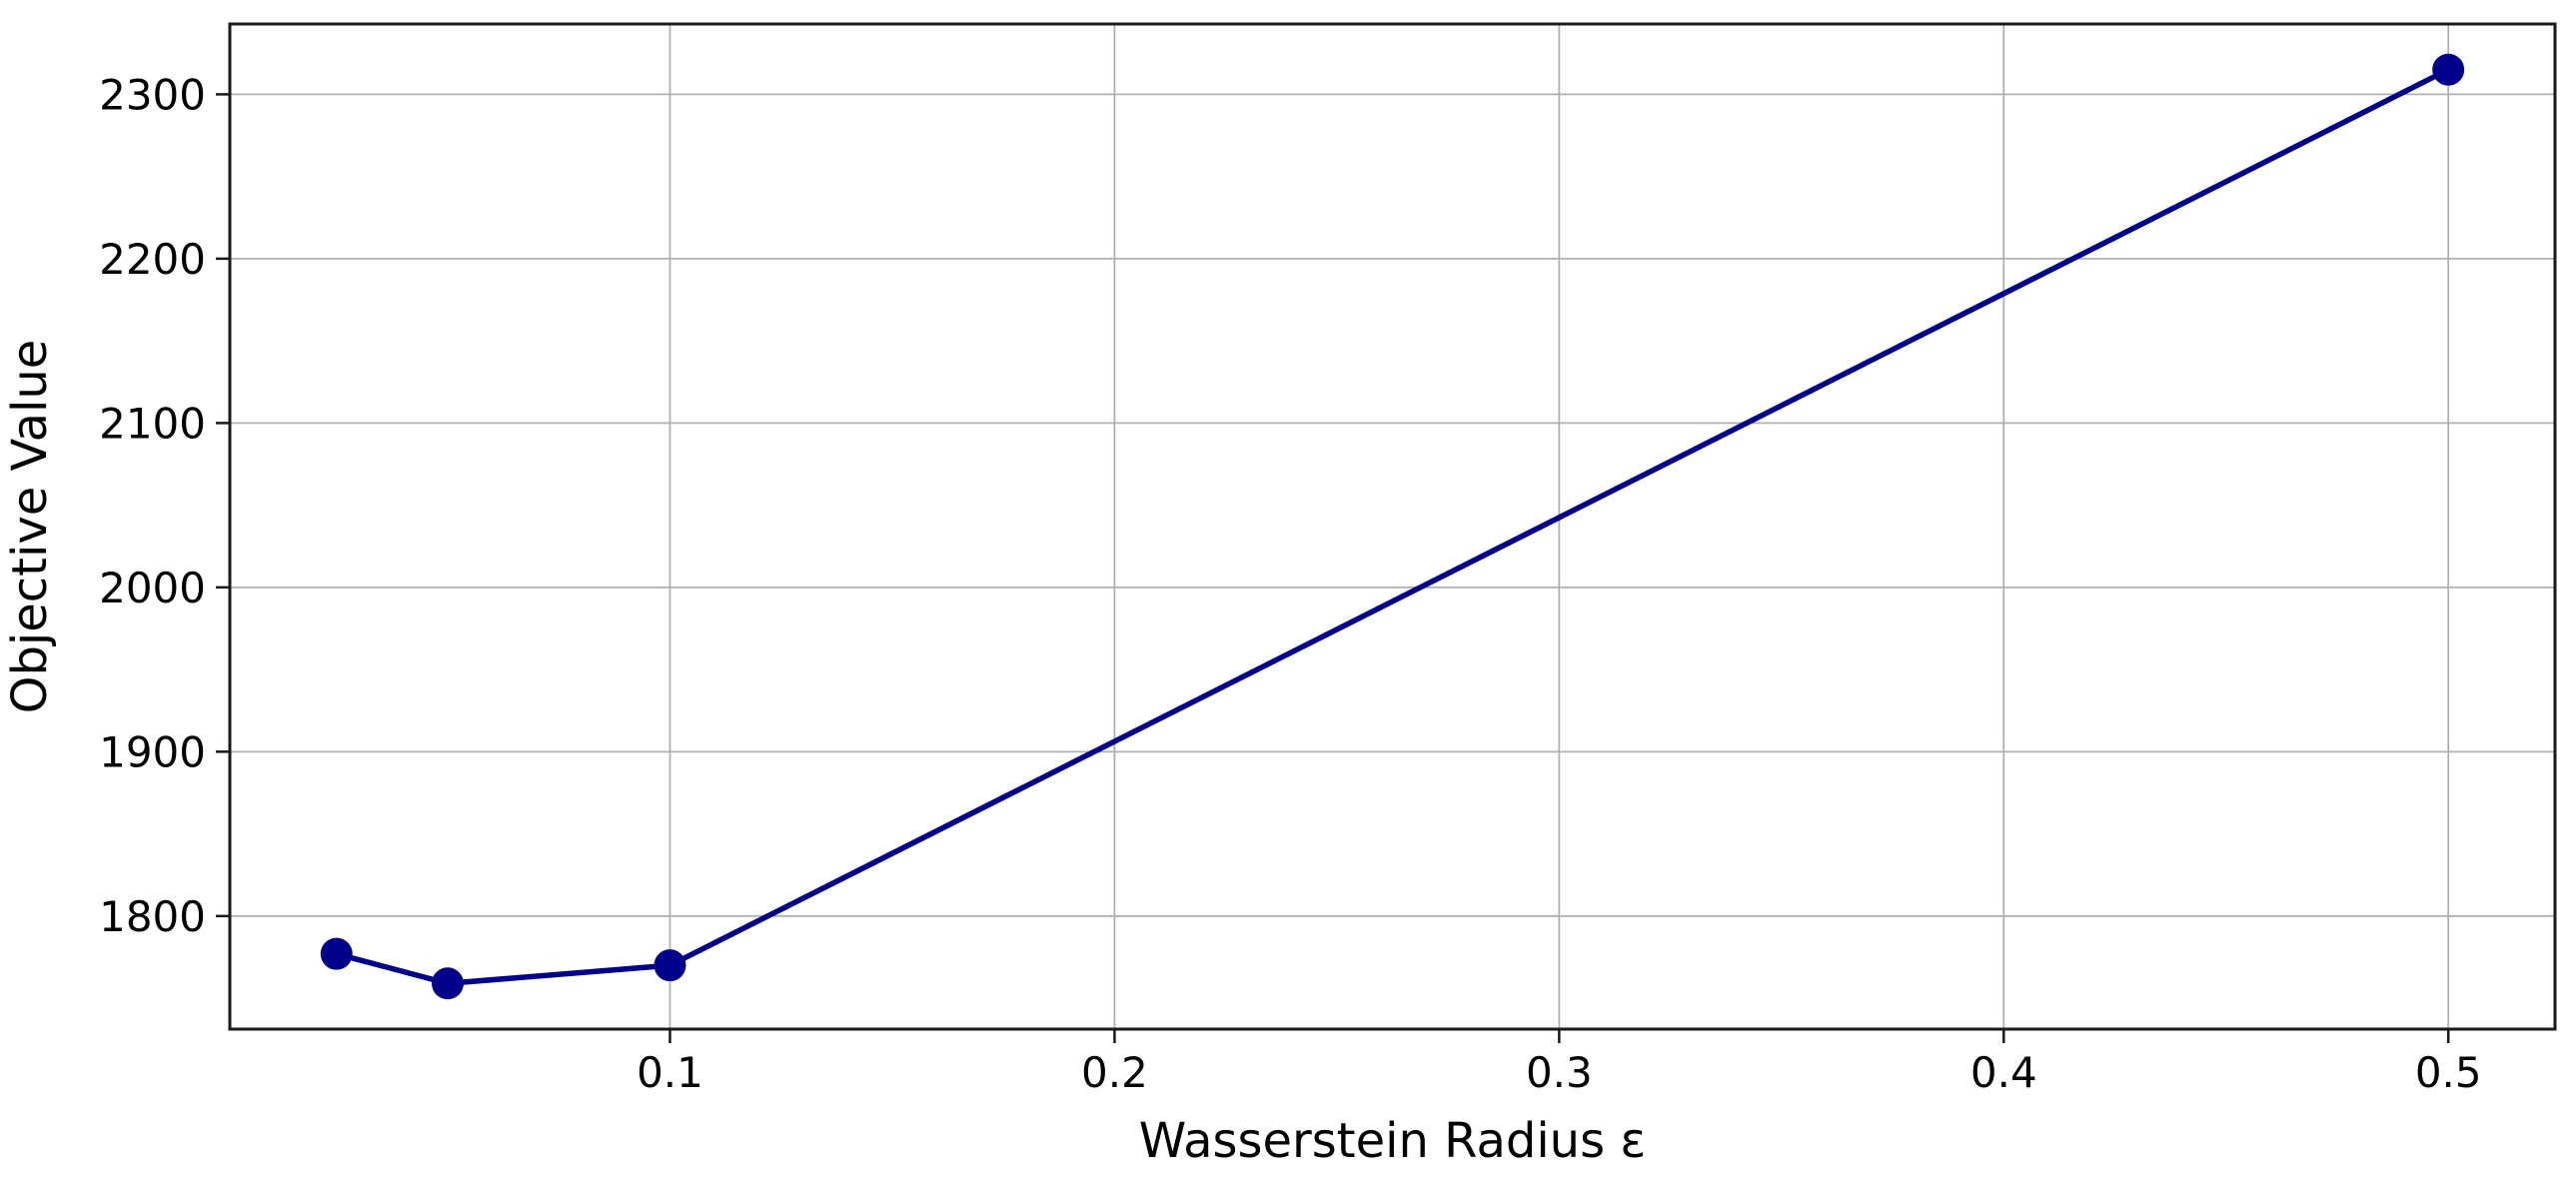 This screenshot has height=1180, width=2576. I want to click on x-tick-label: 0.2, so click(1114, 1073).